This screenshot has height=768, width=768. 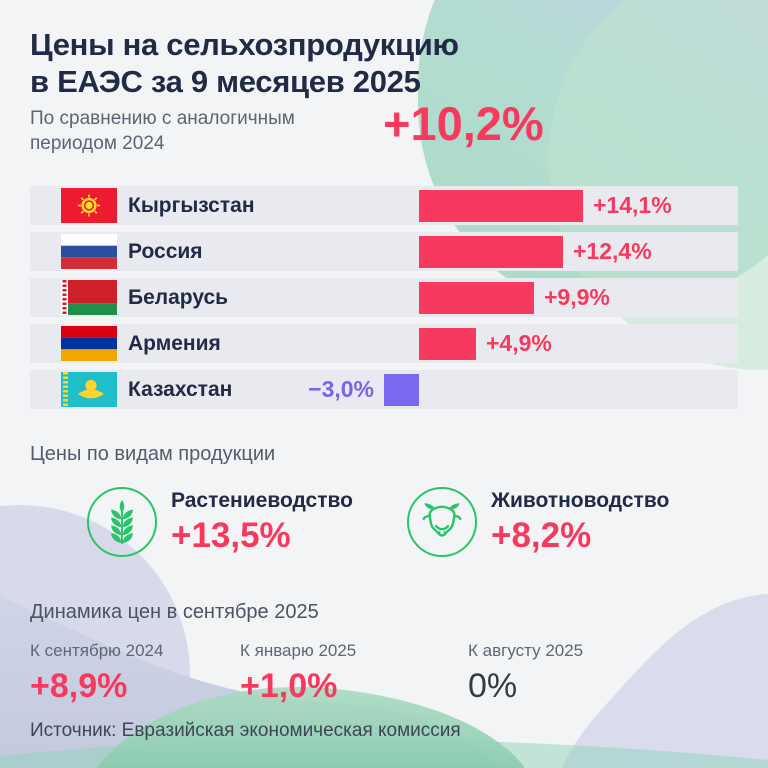 I want to click on bar-value-label: +9,9%, so click(x=577, y=297).